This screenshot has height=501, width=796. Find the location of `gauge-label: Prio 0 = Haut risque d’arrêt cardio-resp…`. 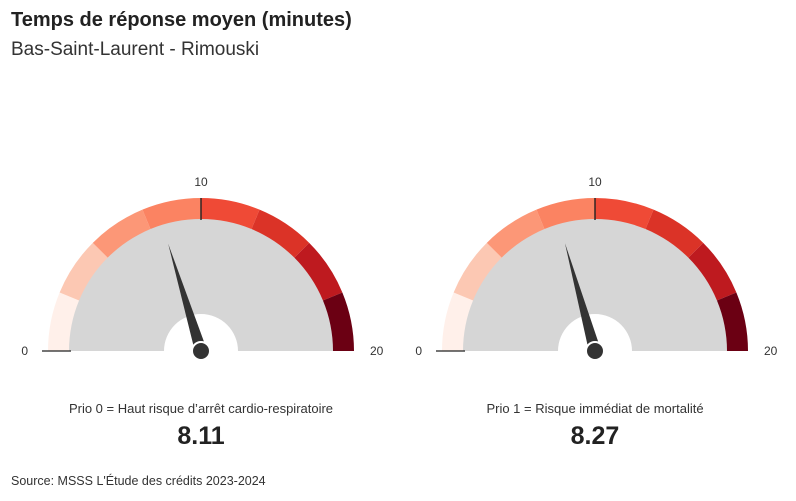

gauge-label: Prio 0 = Haut risque d’arrêt cardio-resp… is located at coordinates (201, 408).